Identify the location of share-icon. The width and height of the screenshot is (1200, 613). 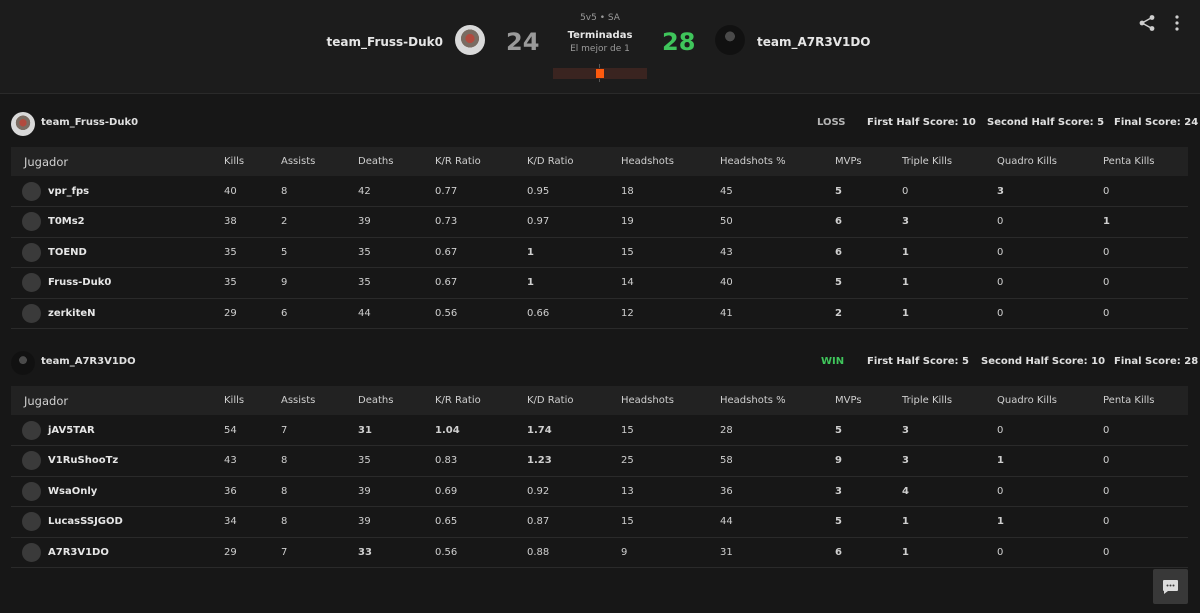
(1147, 23).